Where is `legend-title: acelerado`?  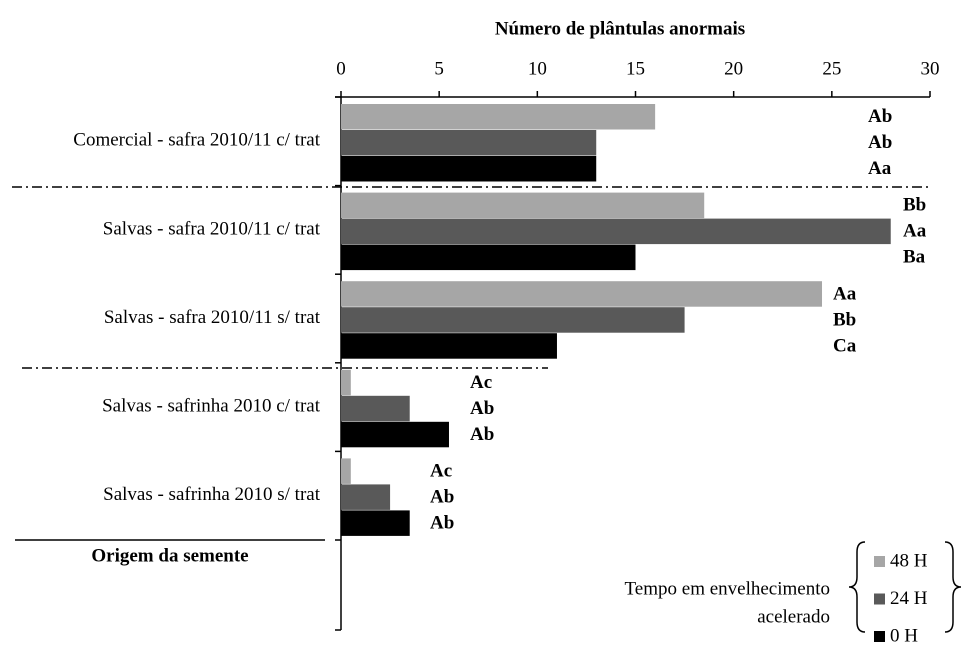 legend-title: acelerado is located at coordinates (793, 616).